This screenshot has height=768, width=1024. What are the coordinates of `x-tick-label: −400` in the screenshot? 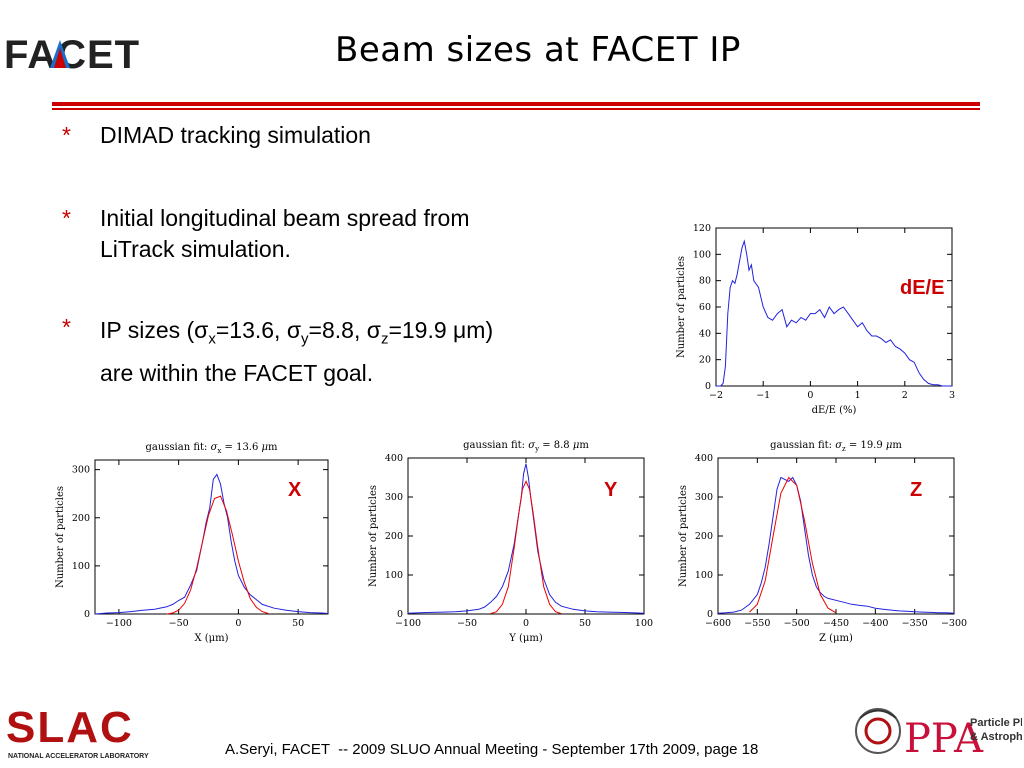 It's located at (875, 623).